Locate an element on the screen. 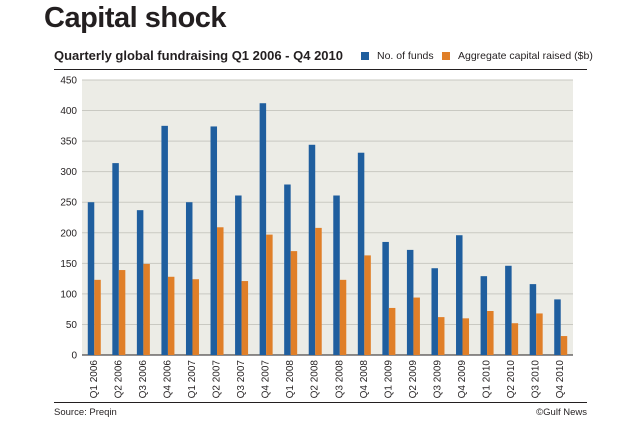 This screenshot has height=422, width=640. x-tick-label: Q4 2006 is located at coordinates (167, 379).